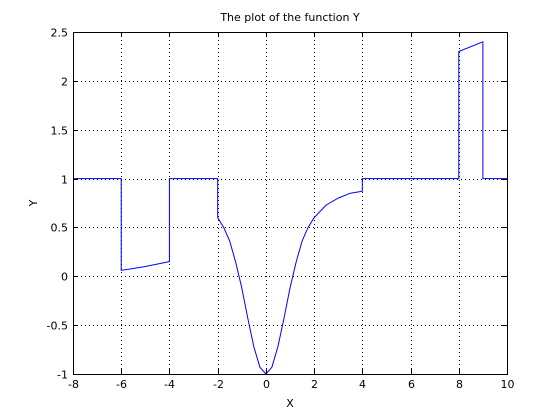 The height and width of the screenshot is (420, 560). I want to click on y-tick-label: -1, so click(62, 375).